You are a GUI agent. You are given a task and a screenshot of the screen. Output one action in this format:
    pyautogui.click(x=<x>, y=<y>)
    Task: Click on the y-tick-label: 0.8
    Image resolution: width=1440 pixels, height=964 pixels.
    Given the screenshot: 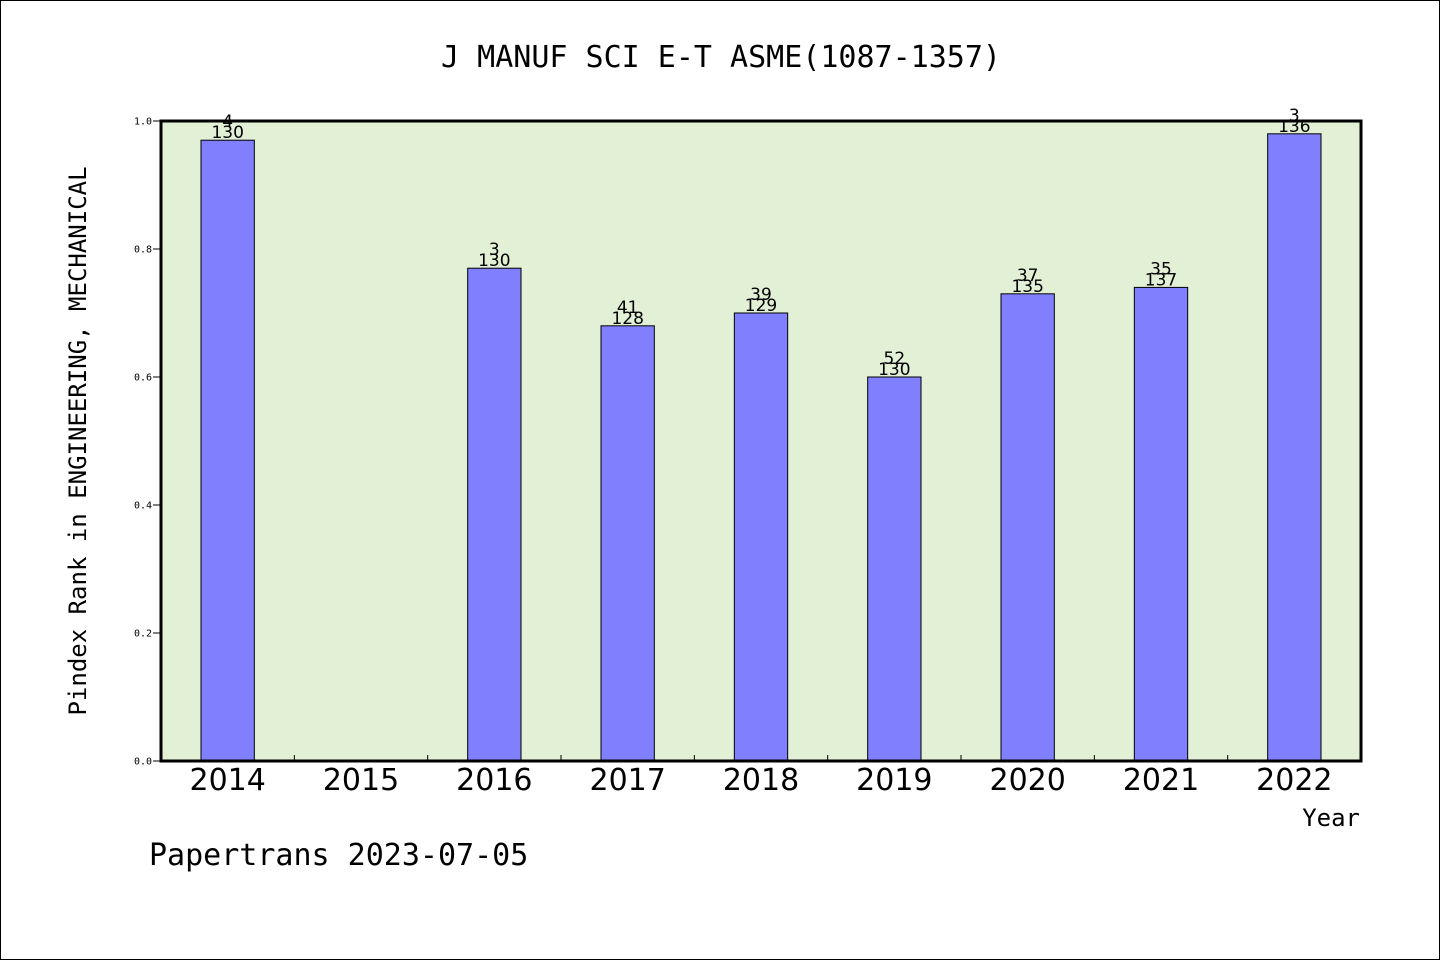 What is the action you would take?
    pyautogui.click(x=143, y=250)
    